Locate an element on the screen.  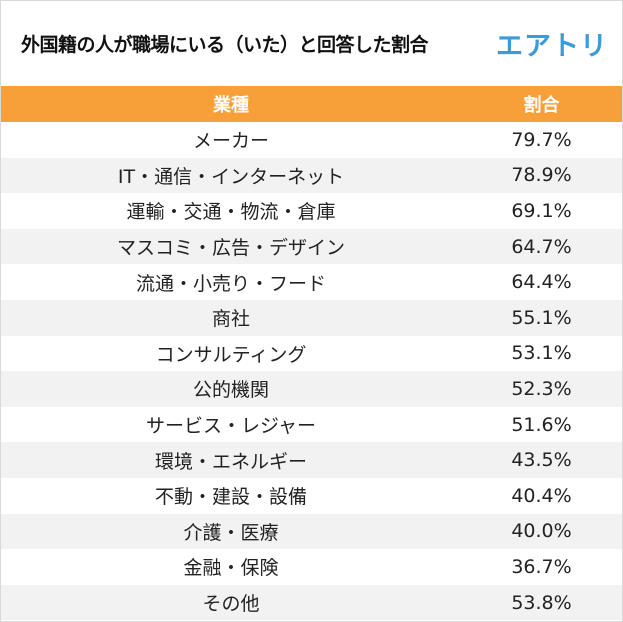
ratio-cell: 53.8% is located at coordinates (541, 602).